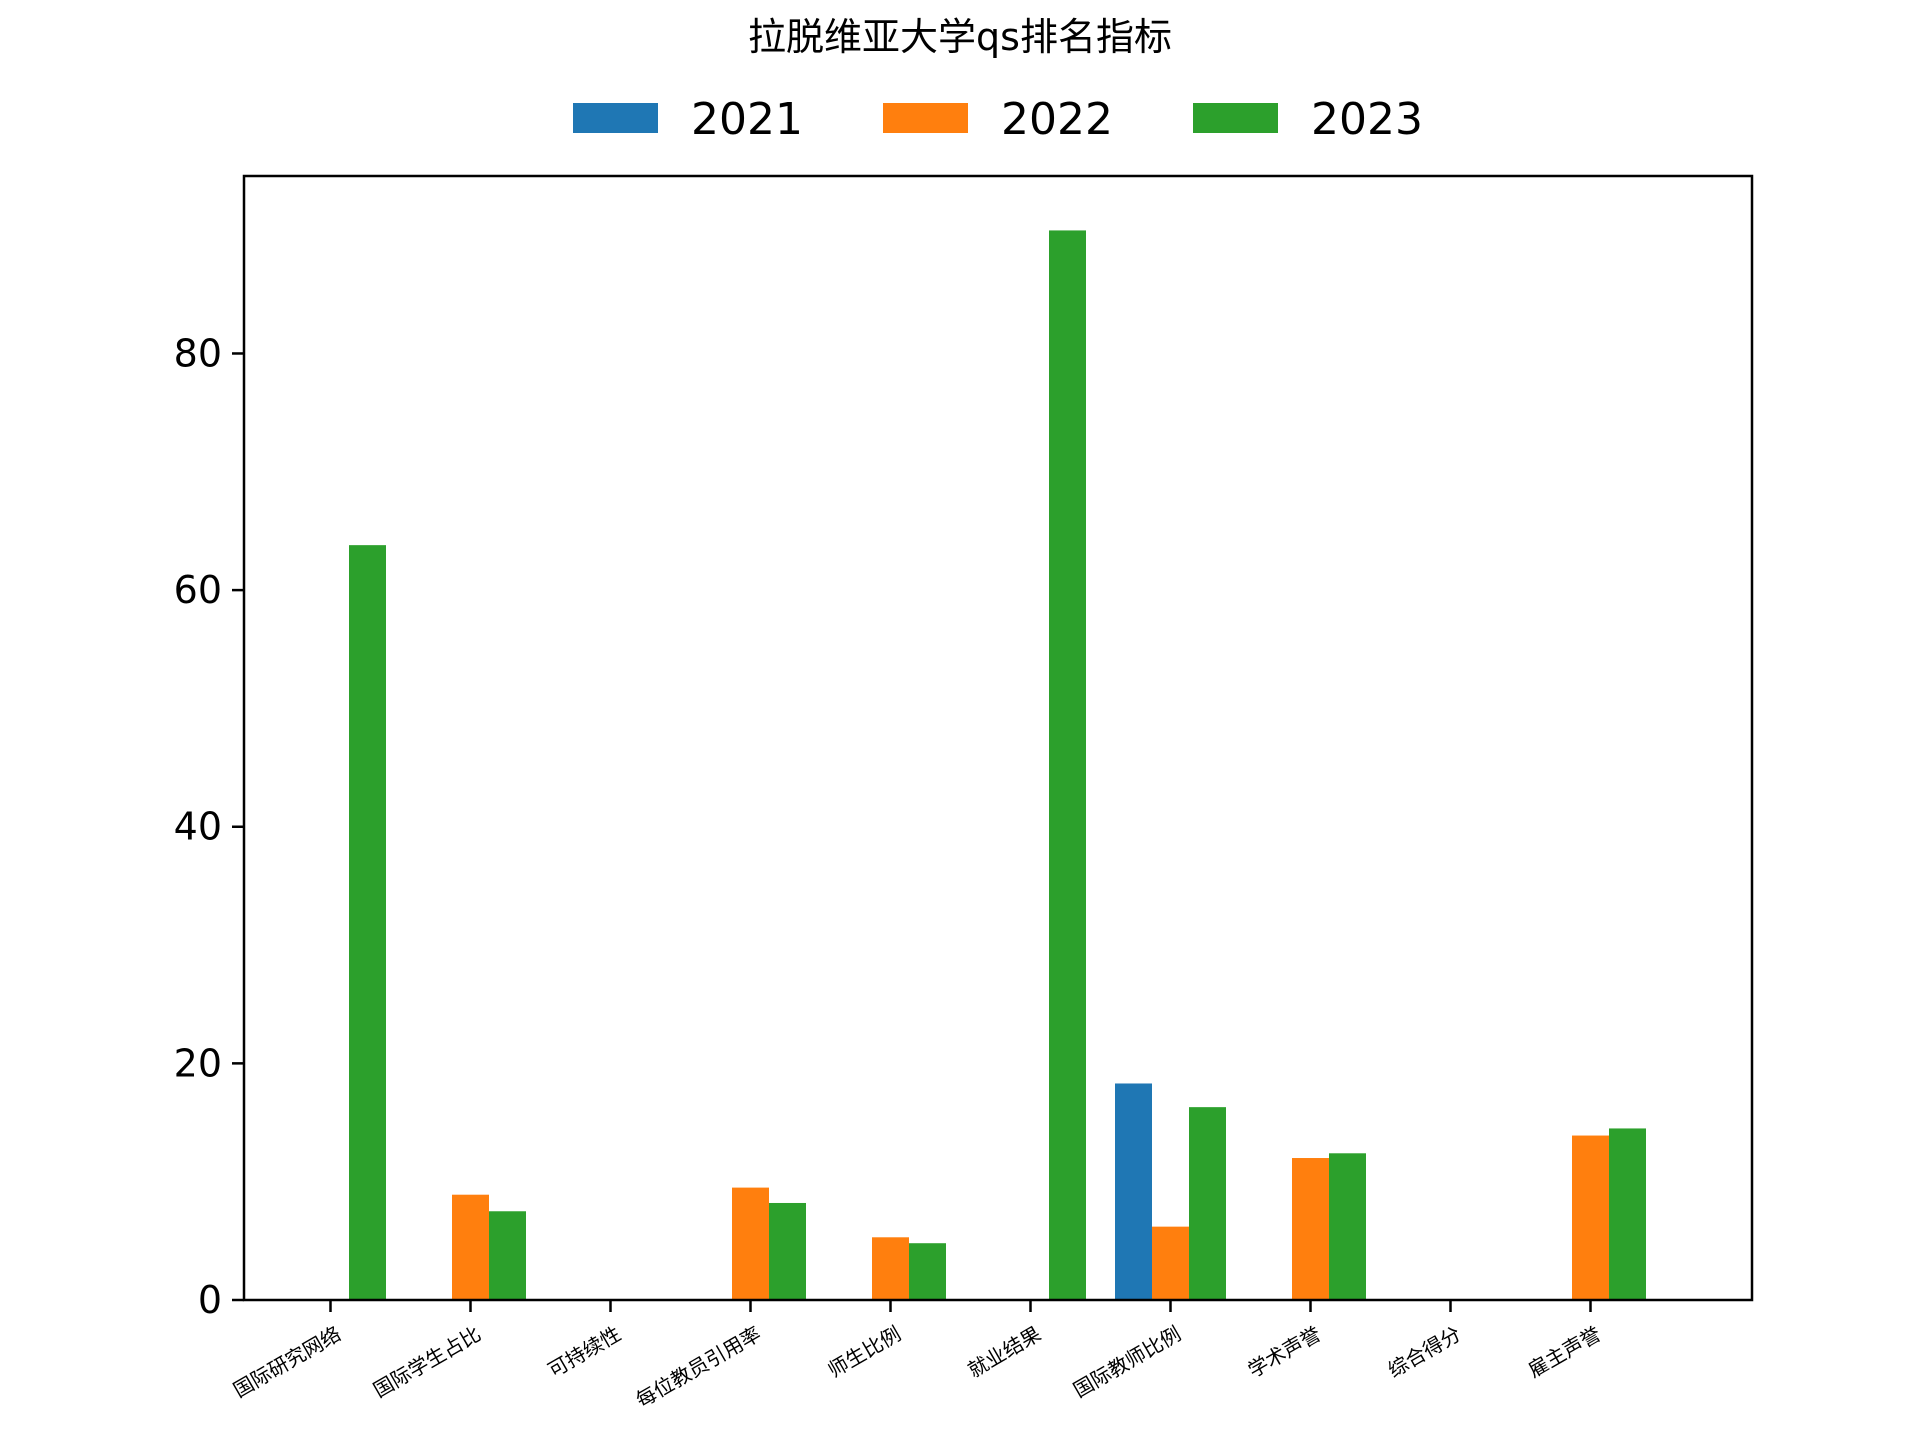 This screenshot has height=1440, width=1920. Describe the element at coordinates (198, 827) in the screenshot. I see `y-tick-label-40: 40` at that location.